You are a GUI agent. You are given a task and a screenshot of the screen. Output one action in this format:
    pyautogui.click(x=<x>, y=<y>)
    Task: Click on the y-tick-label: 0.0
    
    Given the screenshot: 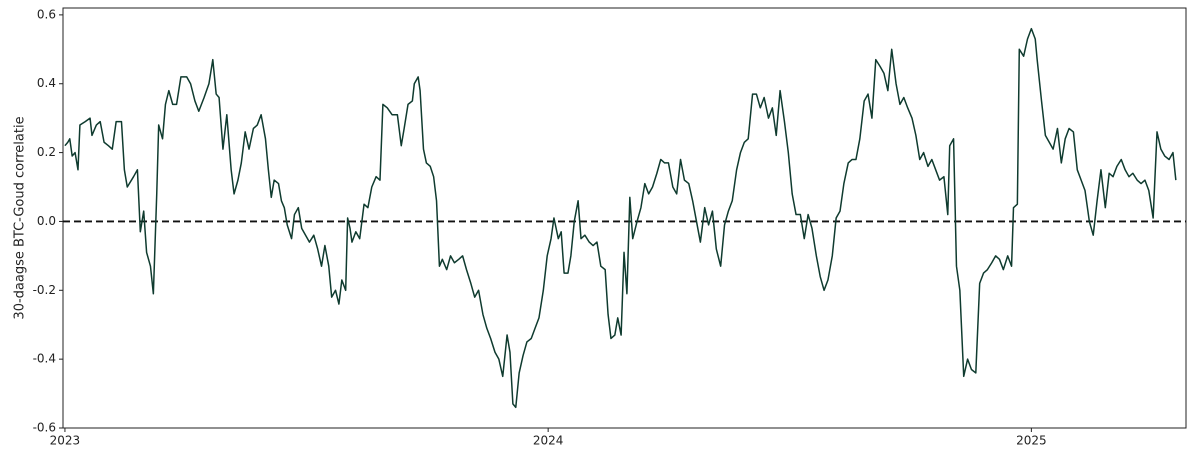 What is the action you would take?
    pyautogui.click(x=46, y=221)
    